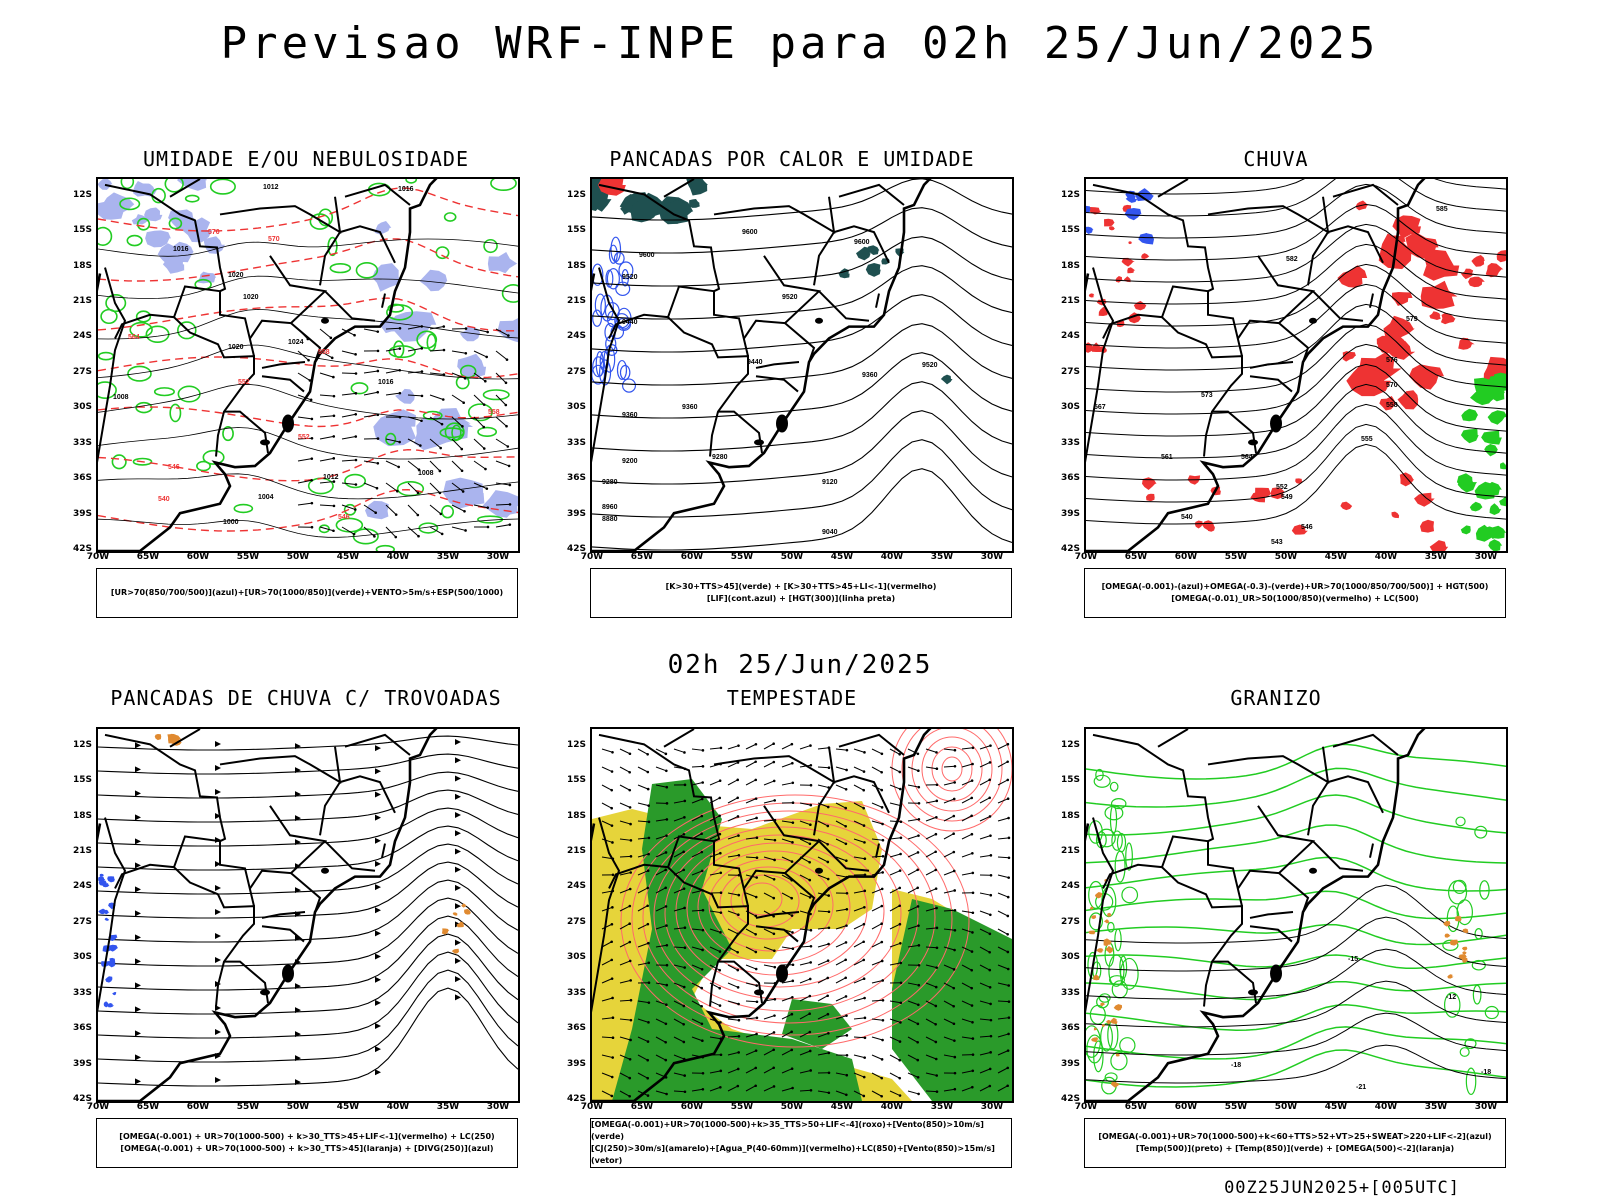 Image resolution: width=1600 pixels, height=1200 pixels. Describe the element at coordinates (325, 870) in the screenshot. I see `lake` at that location.